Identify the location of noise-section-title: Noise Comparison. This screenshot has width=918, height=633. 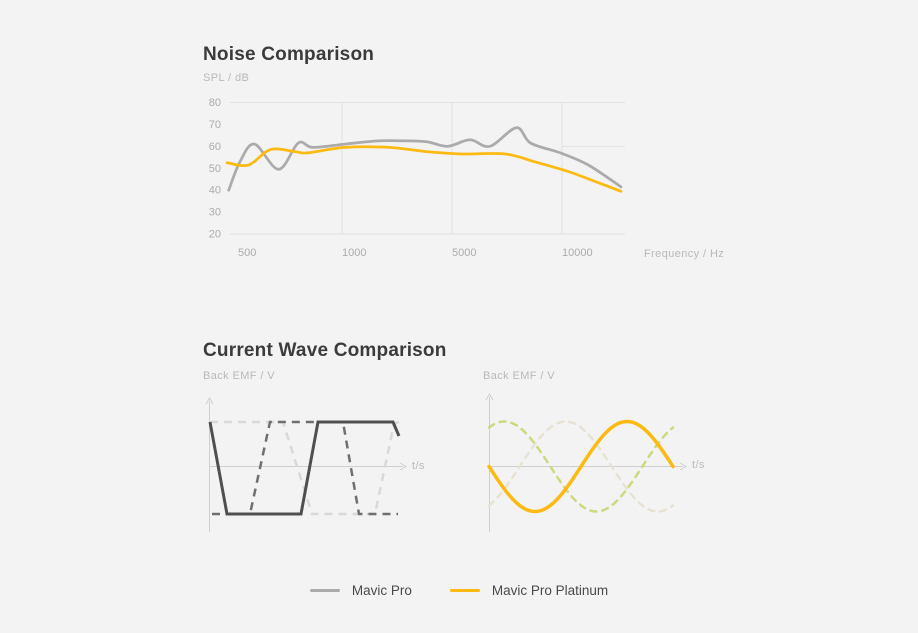
(289, 54).